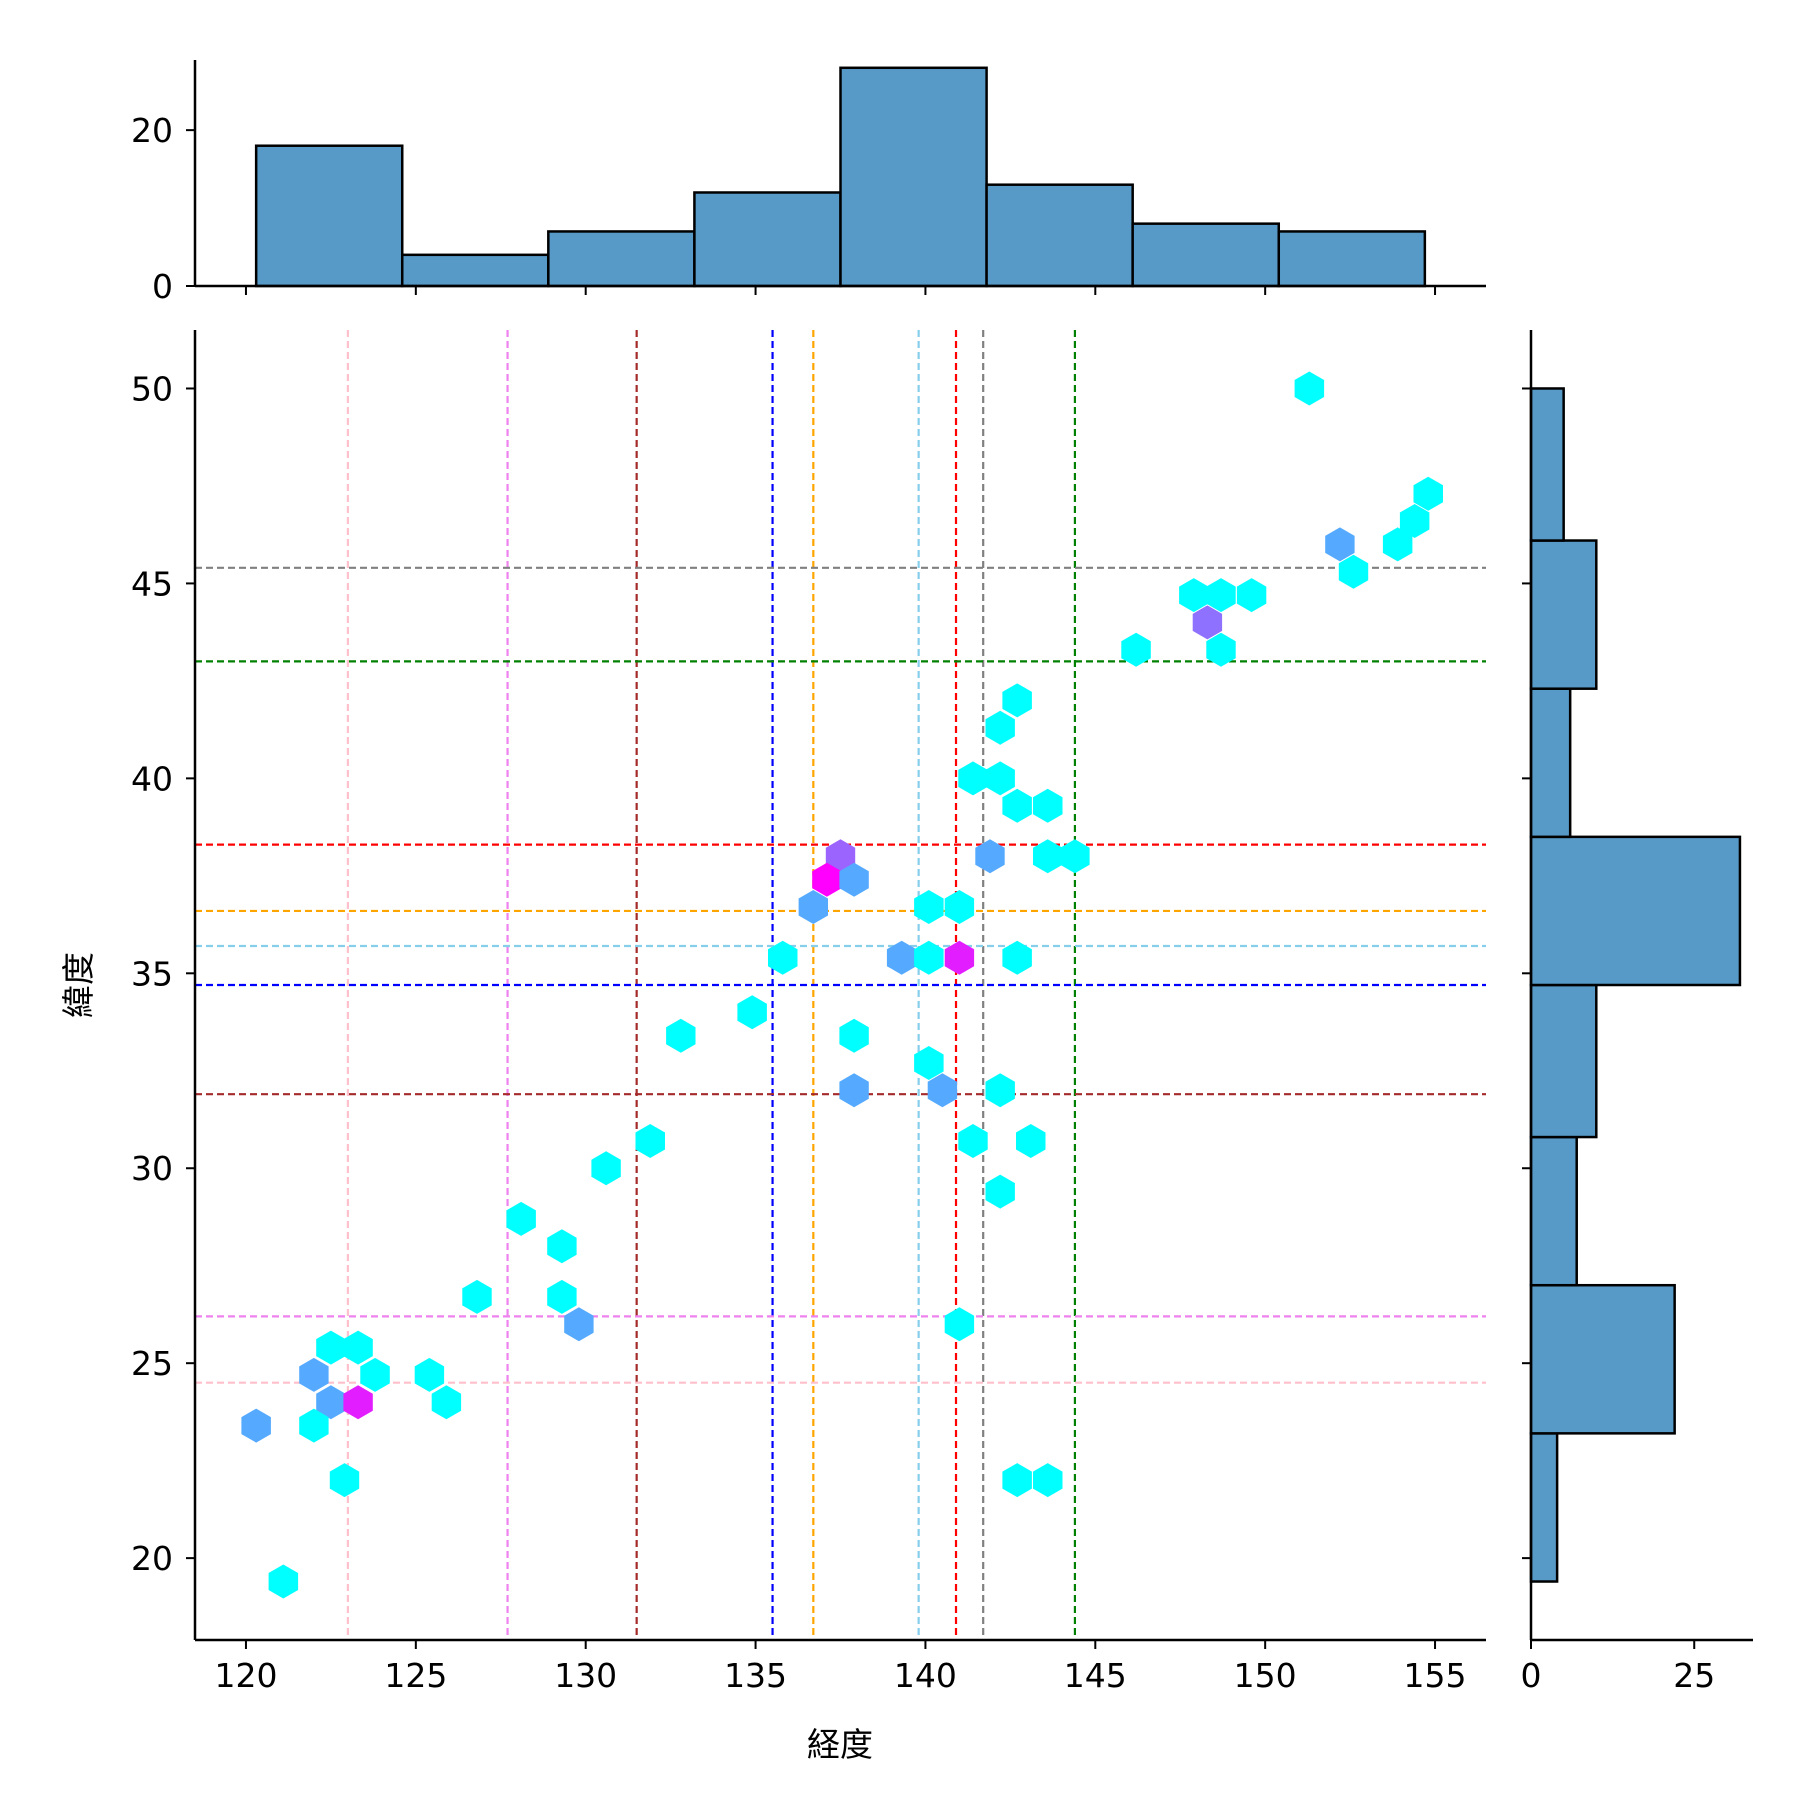 This screenshot has width=1800, height=1800. I want to click on top-hist-y-tick-label-0: 0, so click(162, 286).